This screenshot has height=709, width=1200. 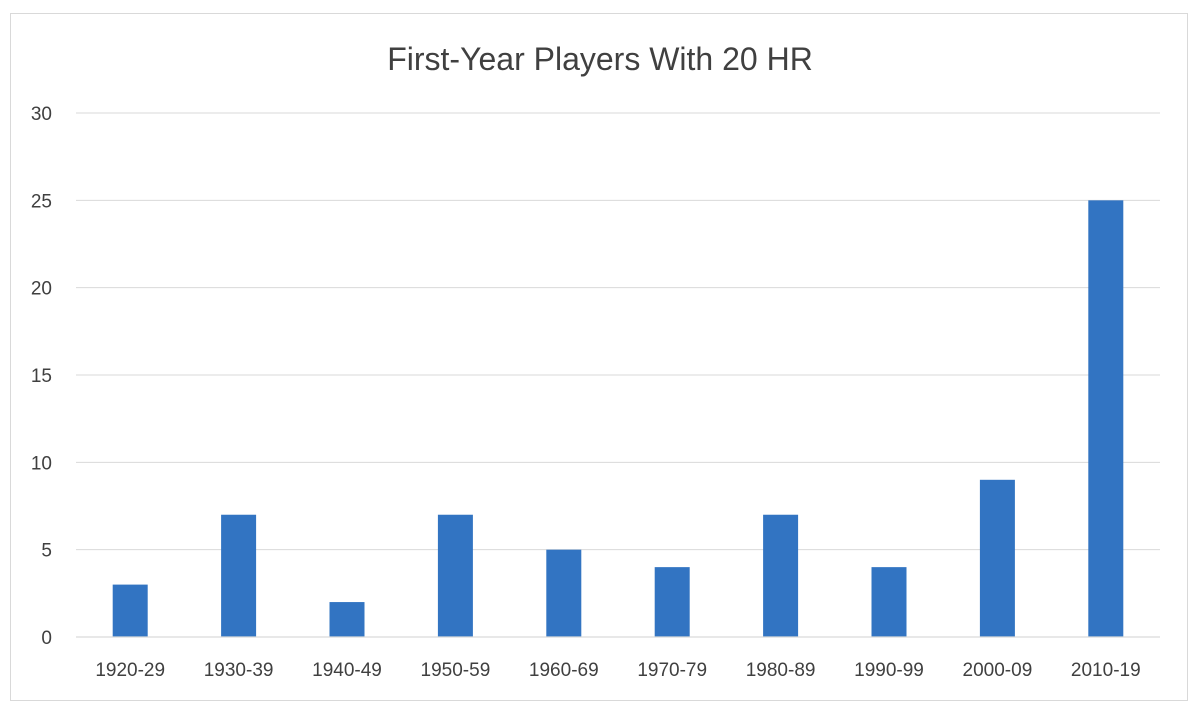 What do you see at coordinates (41, 201) in the screenshot?
I see `y-tick-label: 25` at bounding box center [41, 201].